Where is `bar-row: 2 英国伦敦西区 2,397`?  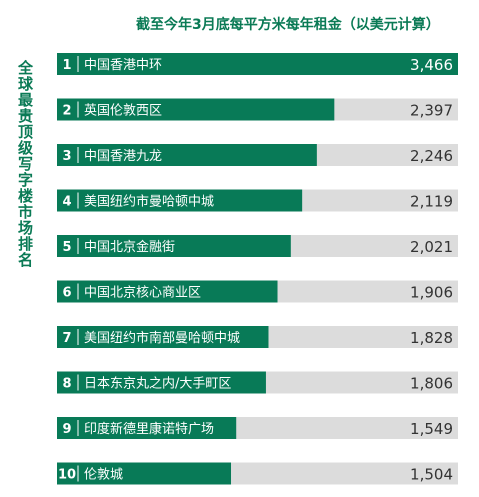 bar-row: 2 英国伦敦西区 2,397 is located at coordinates (257, 109).